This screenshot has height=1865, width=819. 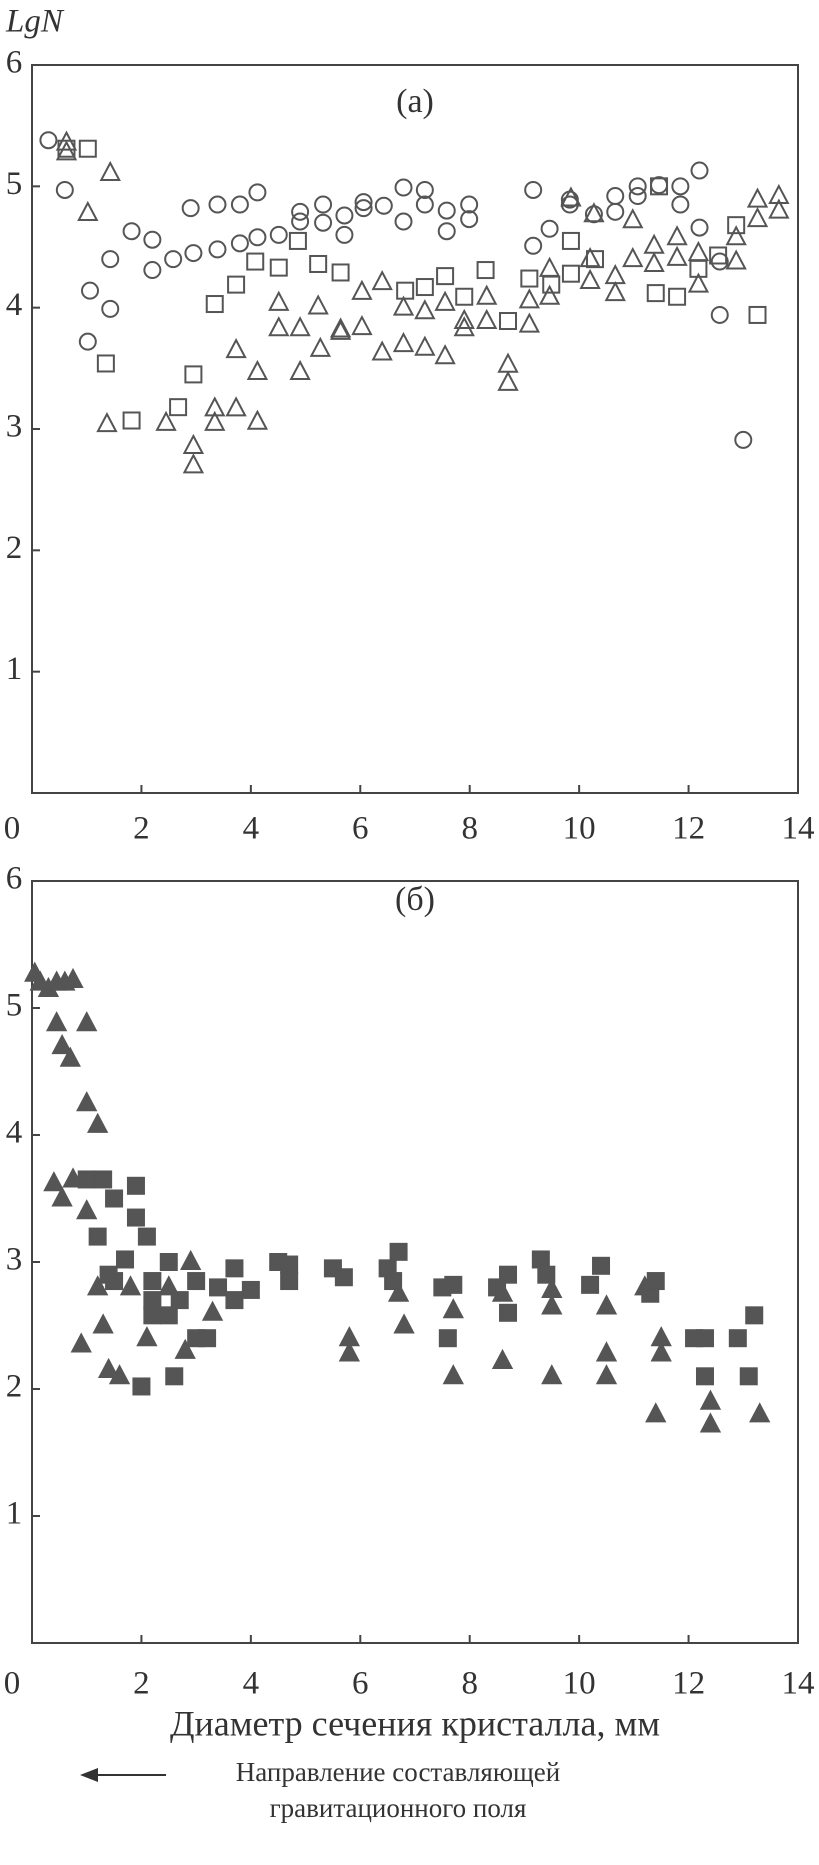 I want to click on note-line: Направление составляющей, so click(x=398, y=1772).